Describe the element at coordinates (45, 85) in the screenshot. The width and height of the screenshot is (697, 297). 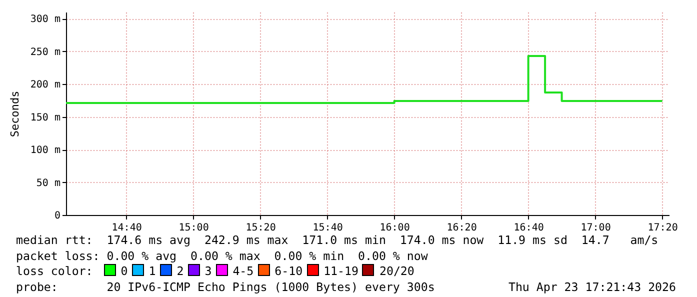
I see `y-tick-label: 200 m` at that location.